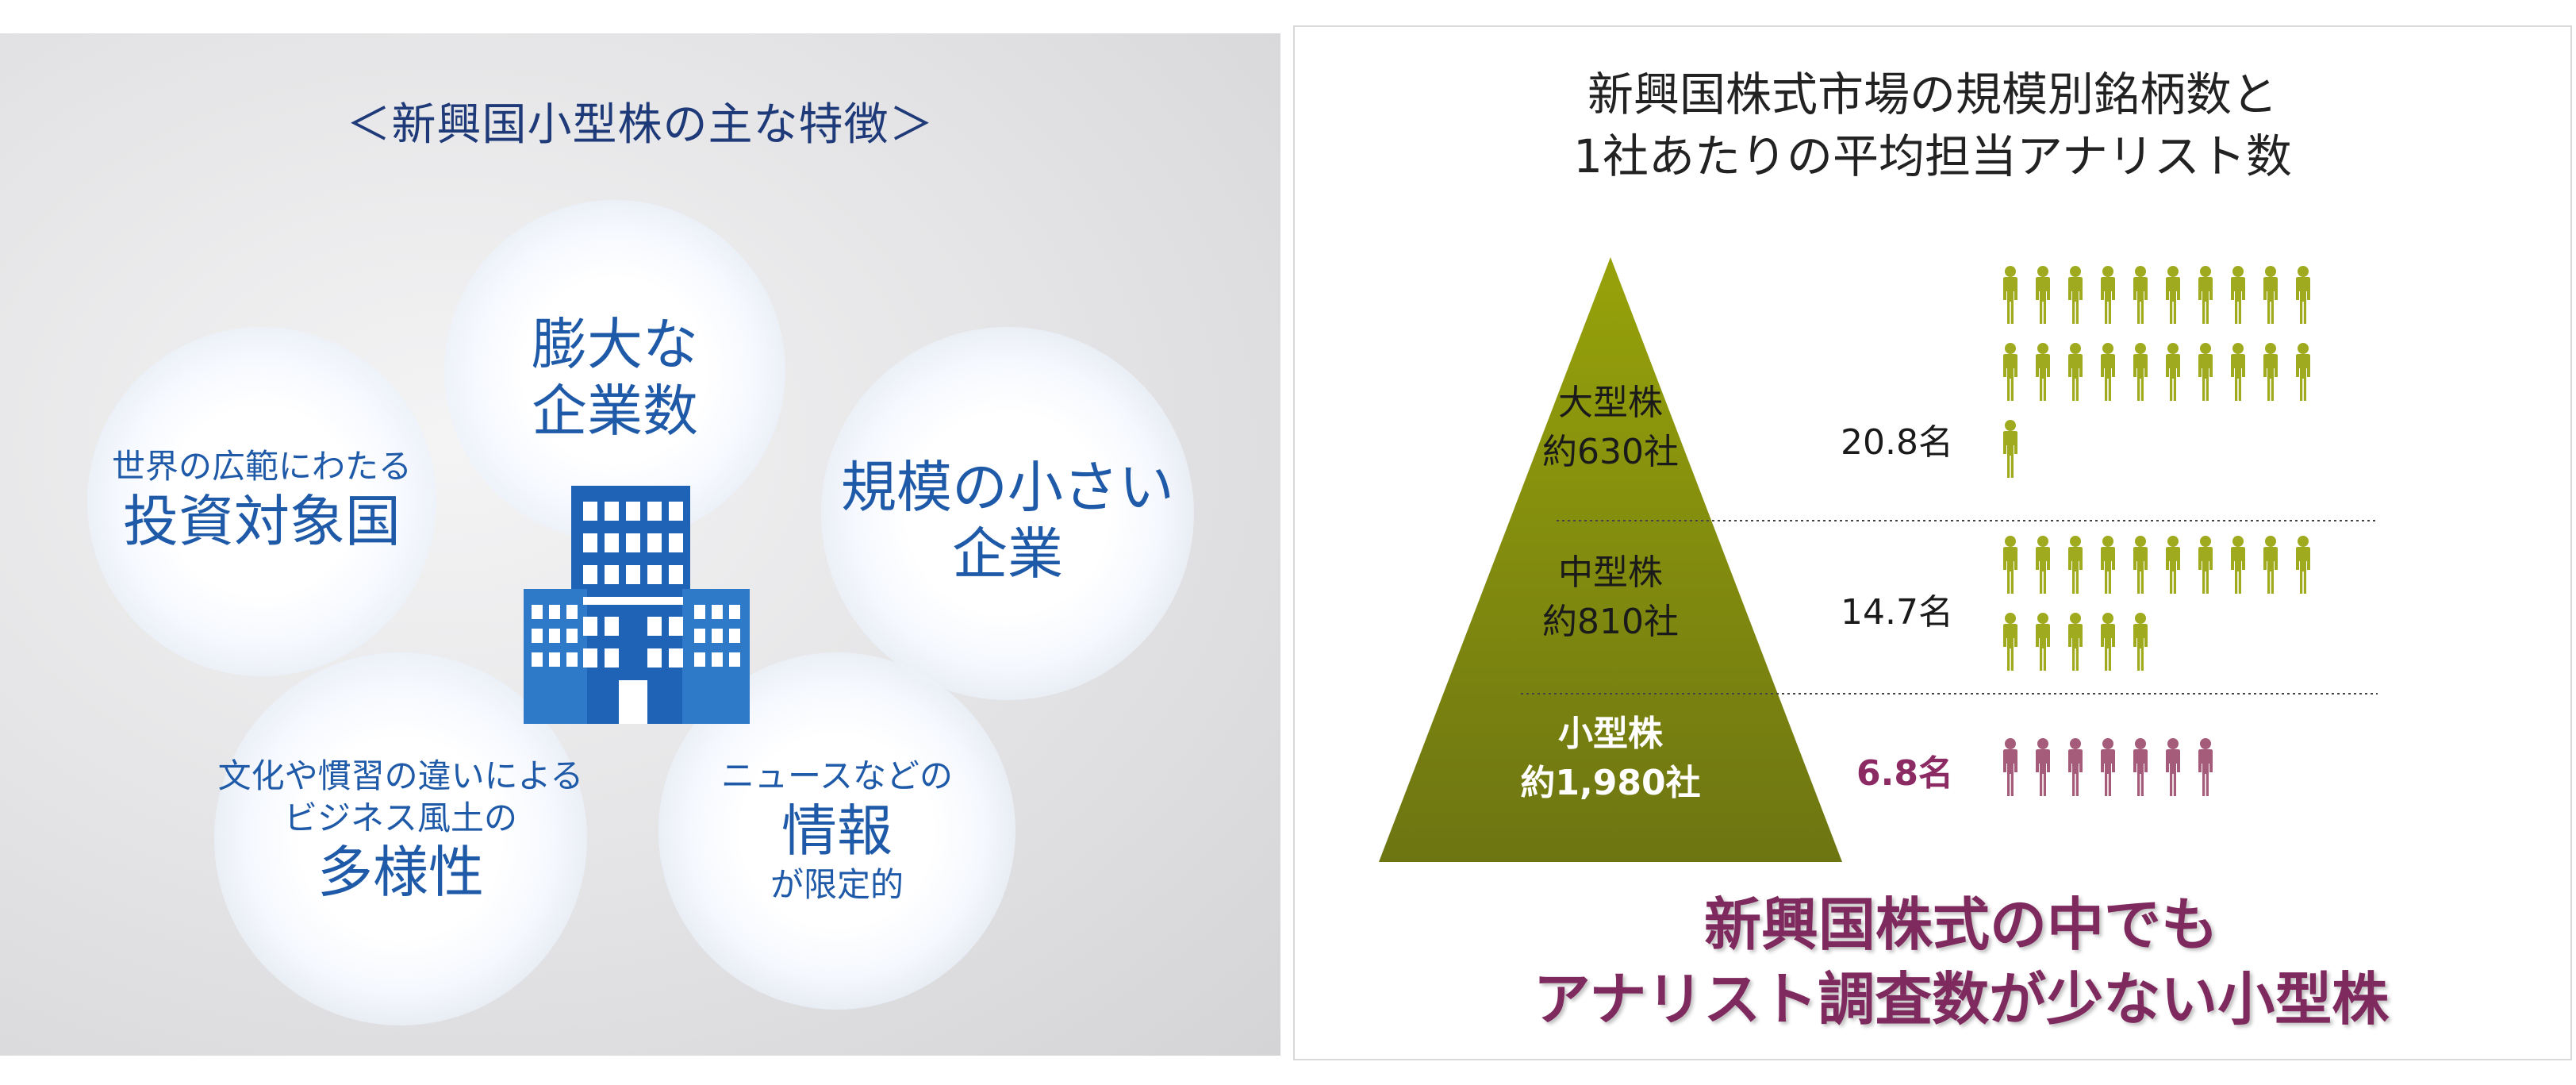 This screenshot has width=2576, height=1085. I want to click on bubble-small-text: ニュースなどの, so click(837, 775).